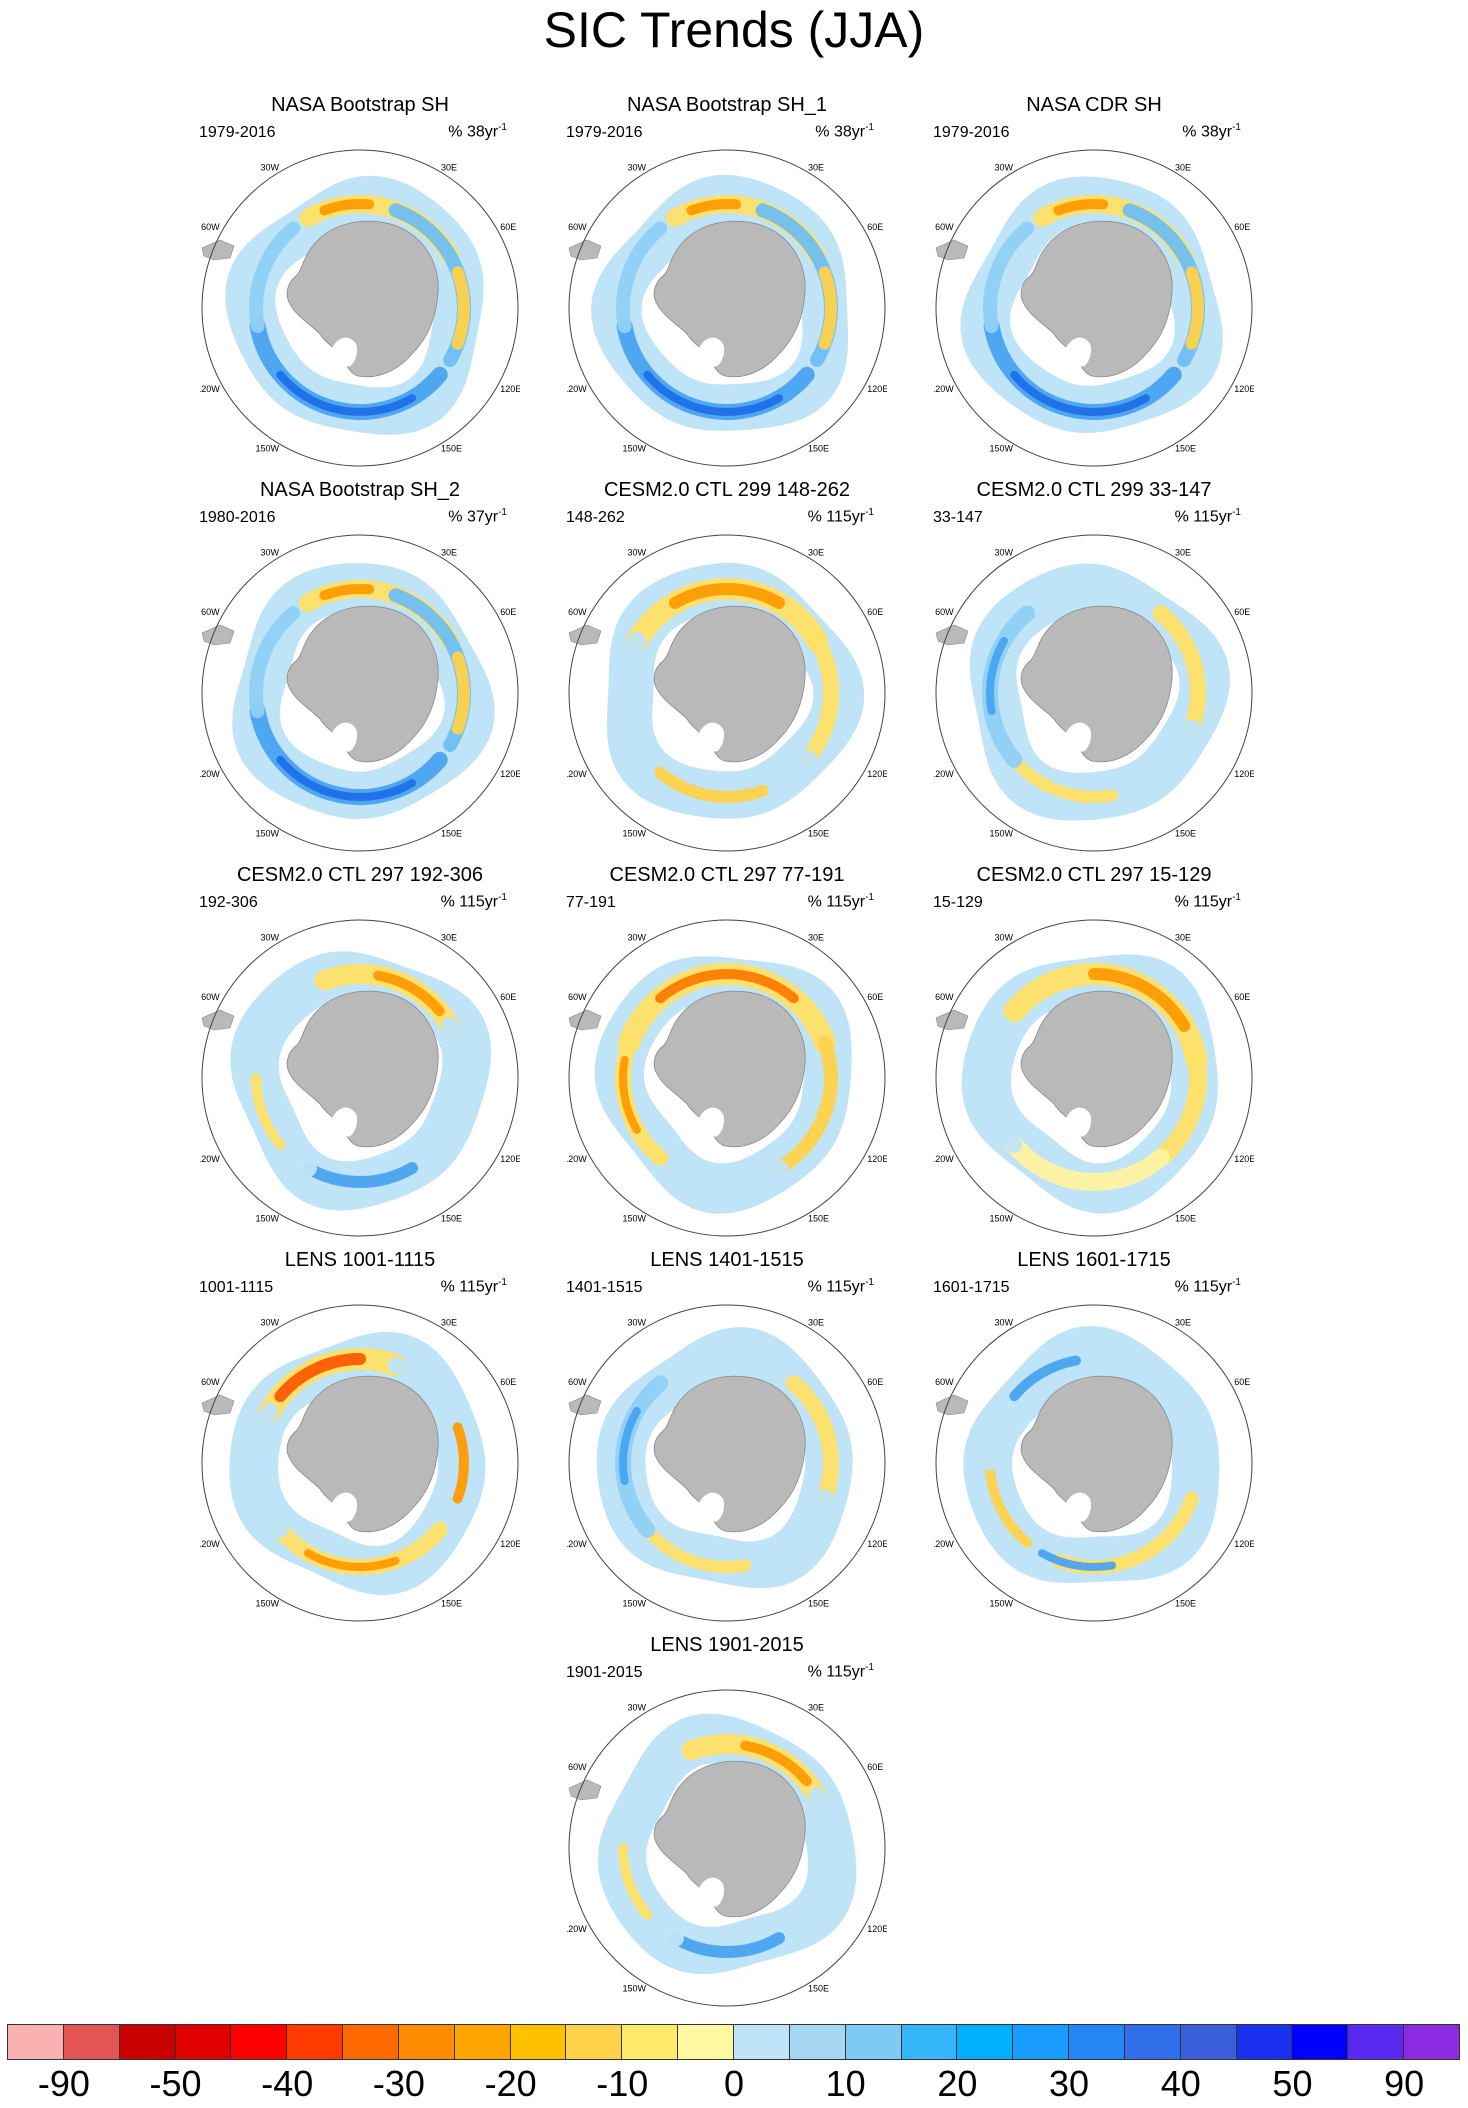 This screenshot has width=1468, height=2108. Describe the element at coordinates (634, 448) in the screenshot. I see `longitude-label: 150W` at that location.